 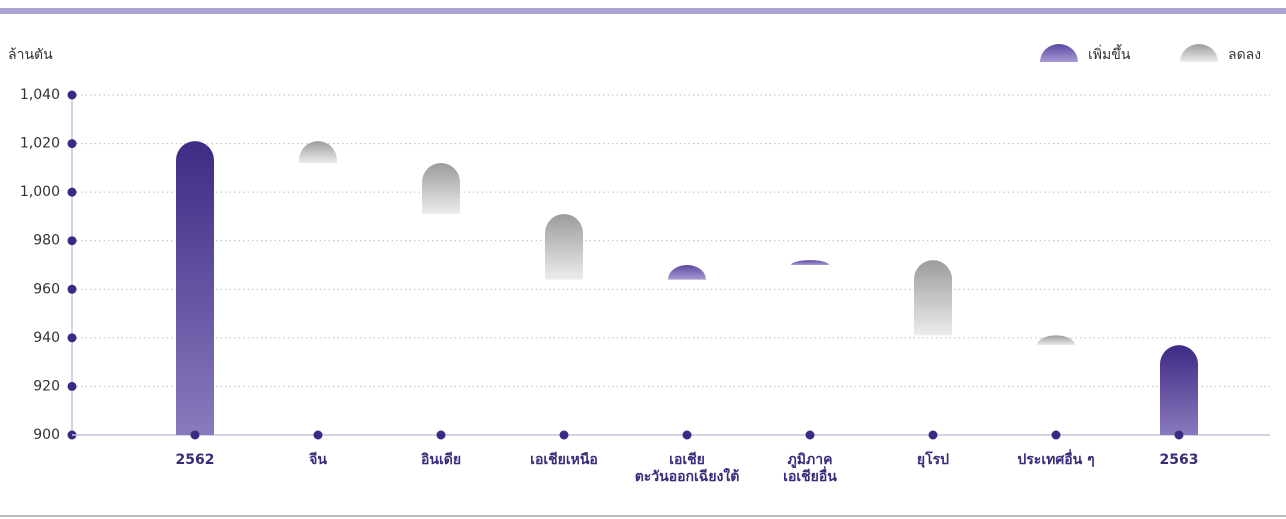 I want to click on x-tick-label: ยุโรป, so click(x=933, y=460).